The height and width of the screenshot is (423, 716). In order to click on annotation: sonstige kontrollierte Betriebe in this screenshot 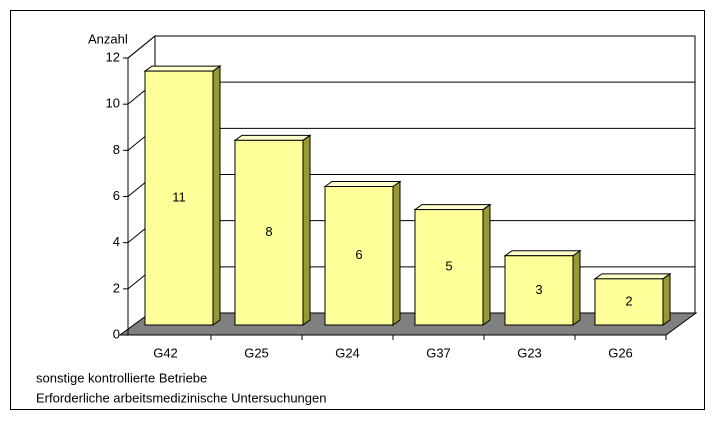, I will do `click(121, 377)`.